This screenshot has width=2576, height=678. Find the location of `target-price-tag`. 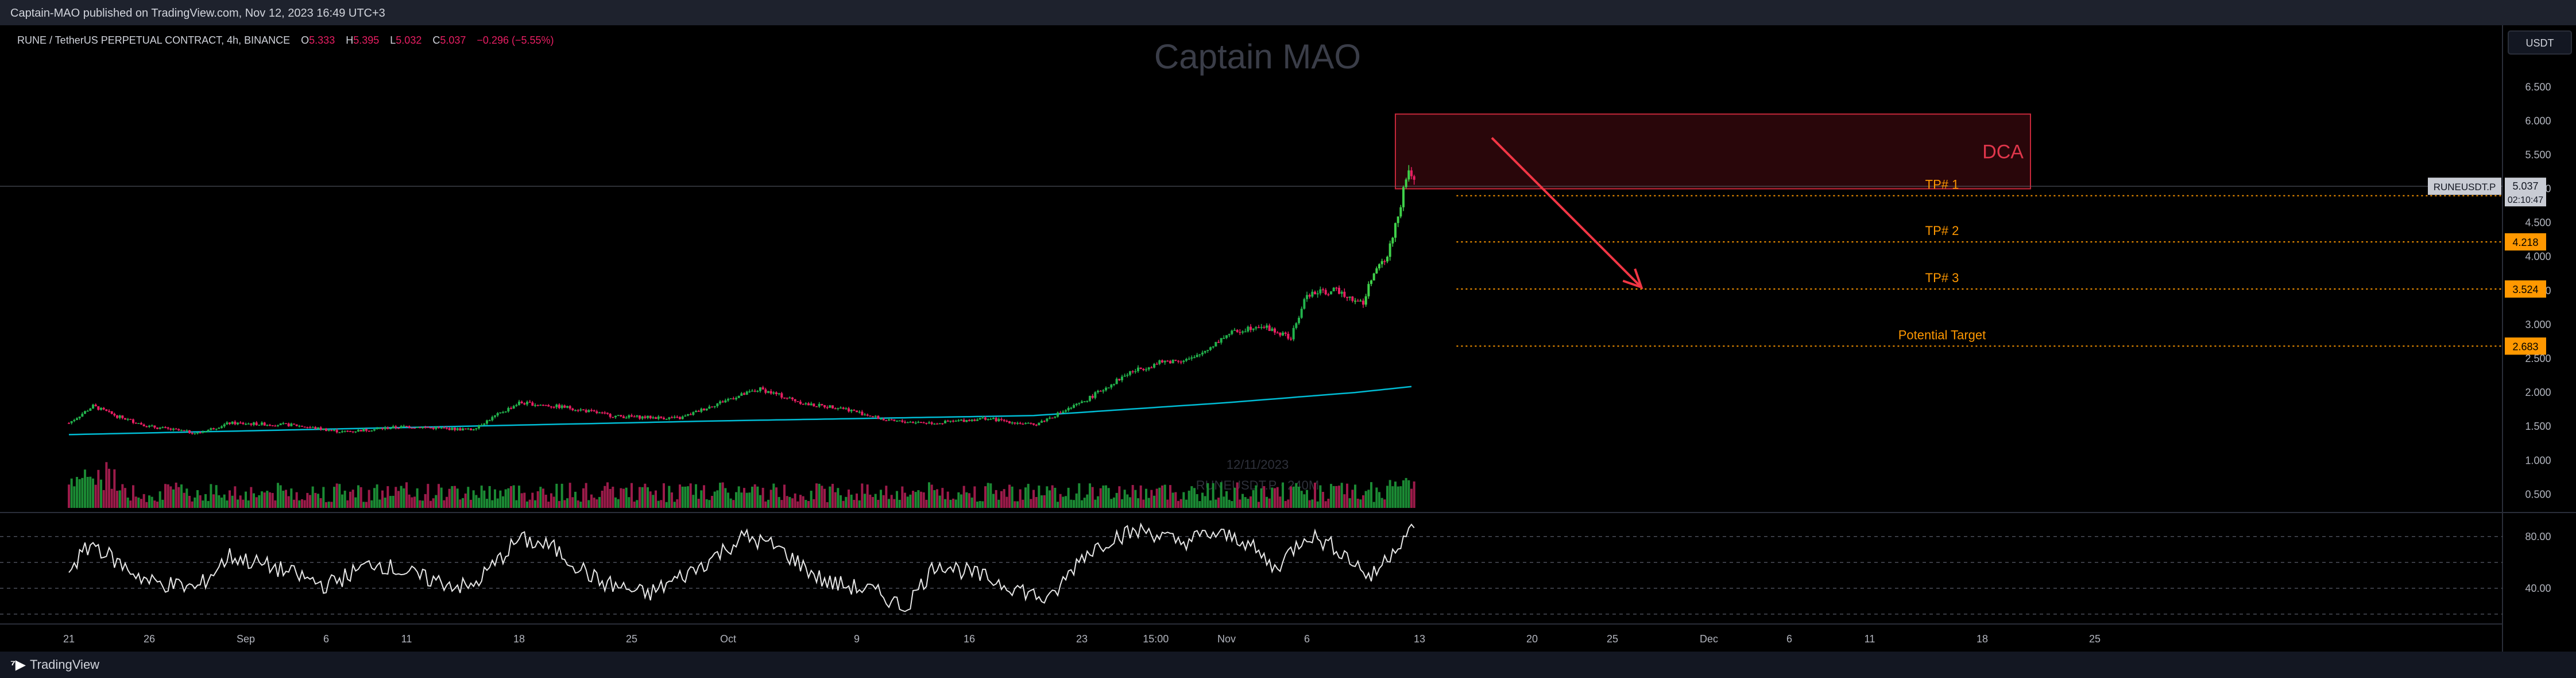

target-price-tag is located at coordinates (2525, 346).